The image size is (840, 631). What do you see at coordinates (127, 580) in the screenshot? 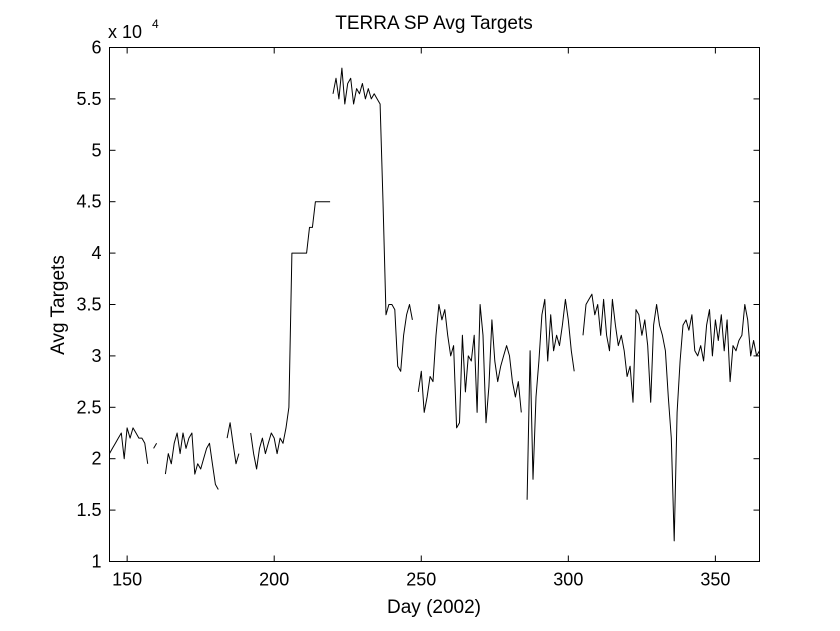
I see `x-tick-label: 150` at bounding box center [127, 580].